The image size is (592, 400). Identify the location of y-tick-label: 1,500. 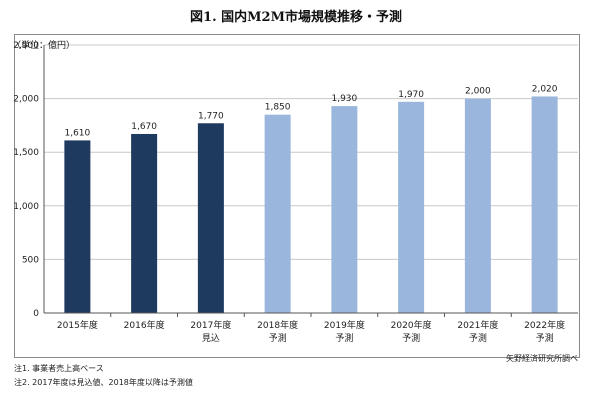
(26, 153).